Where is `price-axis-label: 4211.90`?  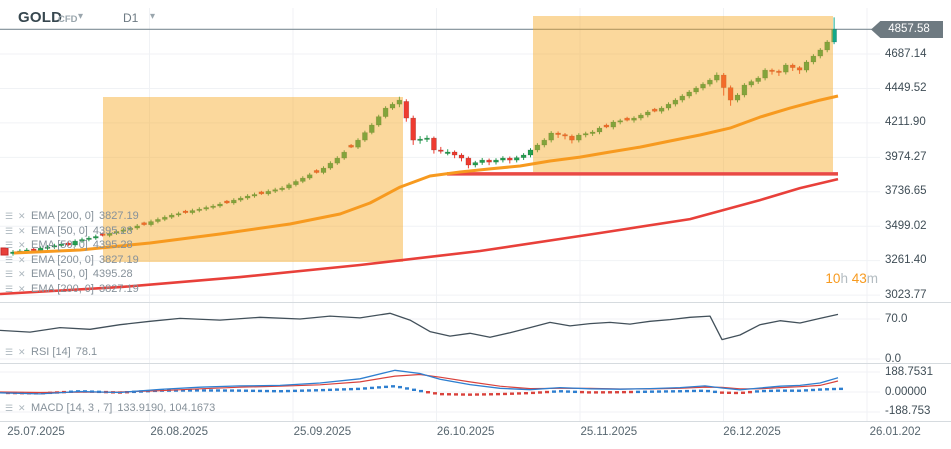
price-axis-label: 4211.90 is located at coordinates (905, 122).